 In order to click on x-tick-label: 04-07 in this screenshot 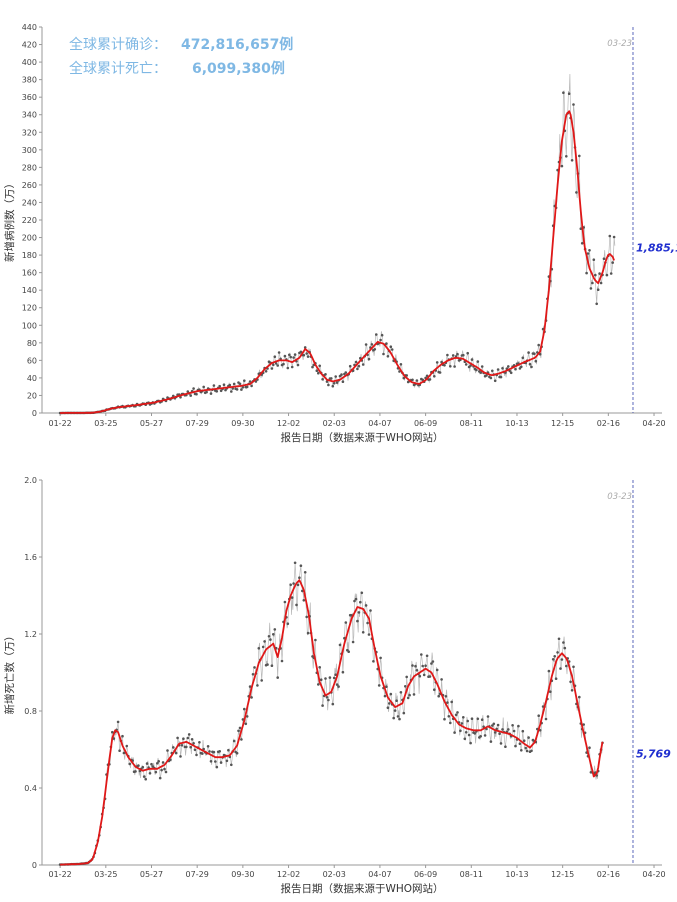, I will do `click(379, 874)`.